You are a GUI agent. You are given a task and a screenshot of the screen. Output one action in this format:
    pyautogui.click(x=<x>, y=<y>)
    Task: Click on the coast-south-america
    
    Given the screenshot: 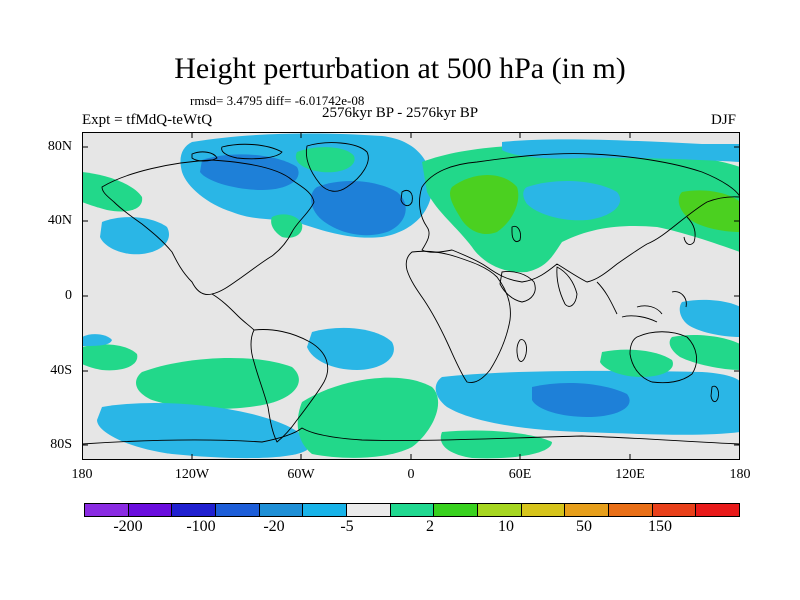 What is the action you would take?
    pyautogui.click(x=289, y=386)
    